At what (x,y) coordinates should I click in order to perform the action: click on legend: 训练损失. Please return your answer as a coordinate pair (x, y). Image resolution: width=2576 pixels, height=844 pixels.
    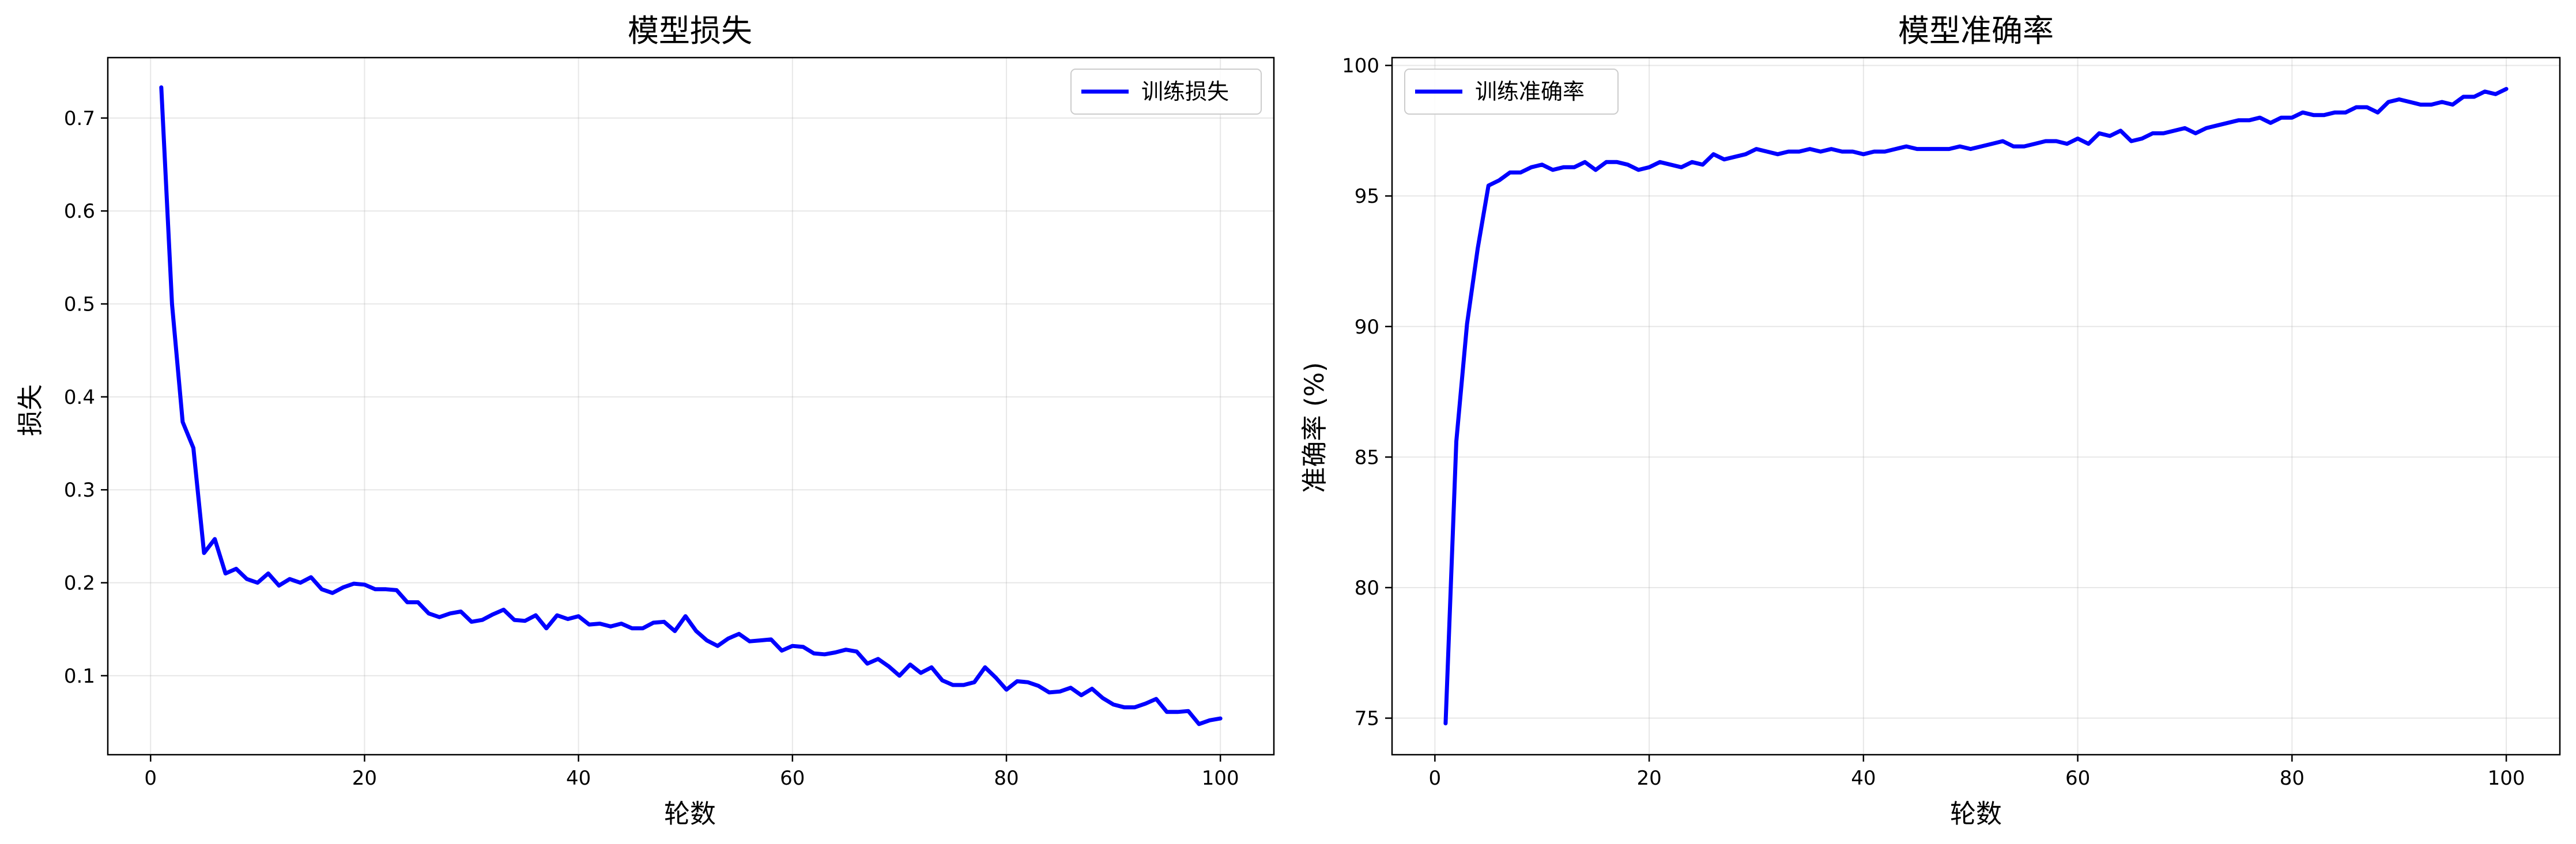
    Looking at the image, I should click on (1166, 92).